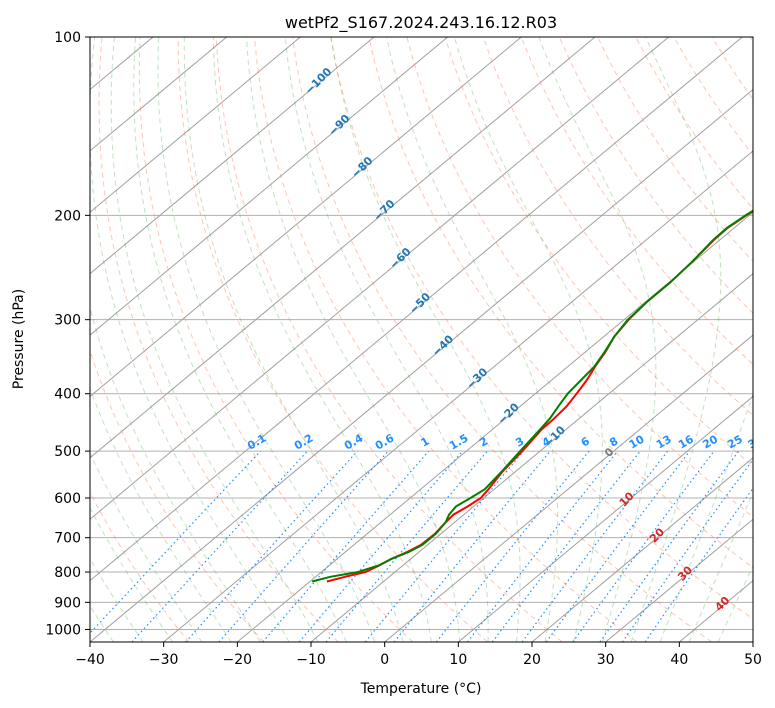 Image resolution: width=775 pixels, height=708 pixels. I want to click on mixing-ratio-label: 30, so click(756, 441).